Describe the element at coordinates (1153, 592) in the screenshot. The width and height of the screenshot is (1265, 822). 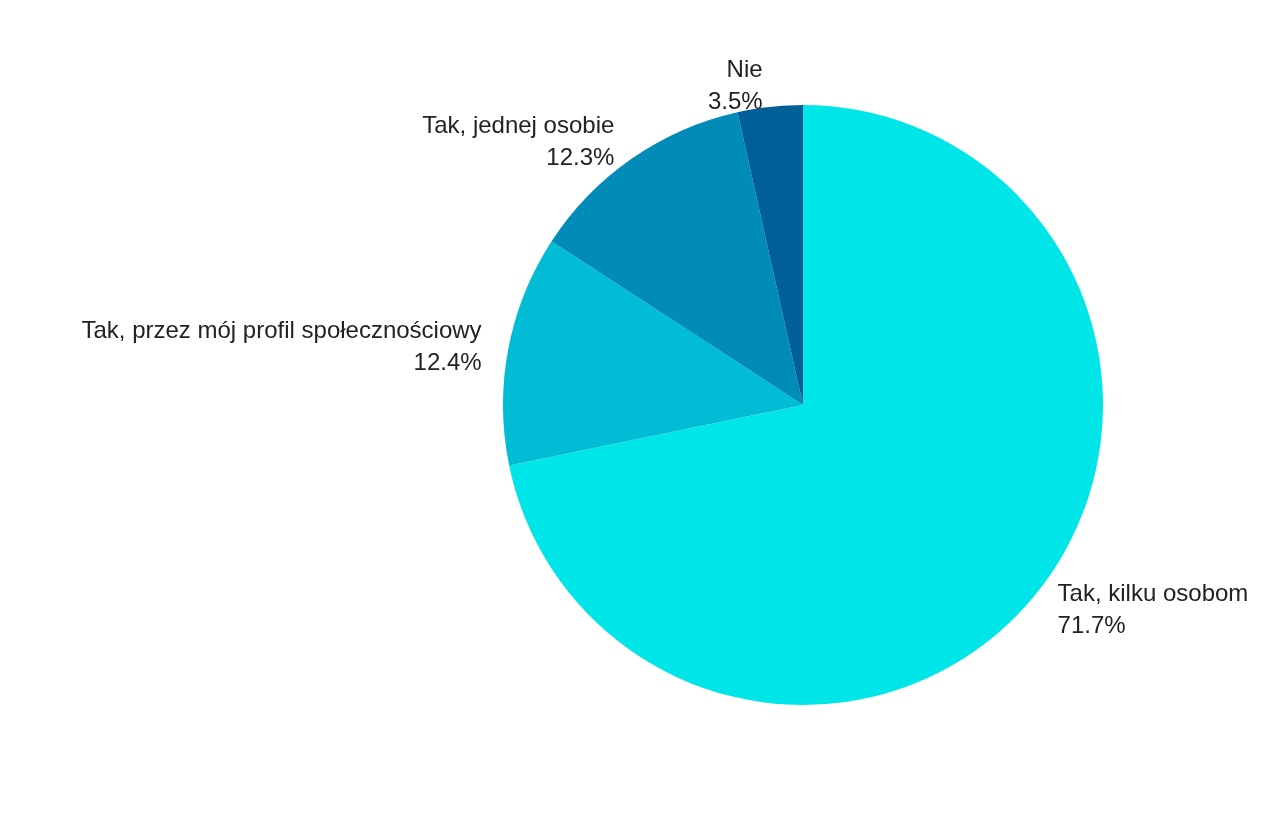
I see `slice-label: Tak, kilku osobom` at that location.